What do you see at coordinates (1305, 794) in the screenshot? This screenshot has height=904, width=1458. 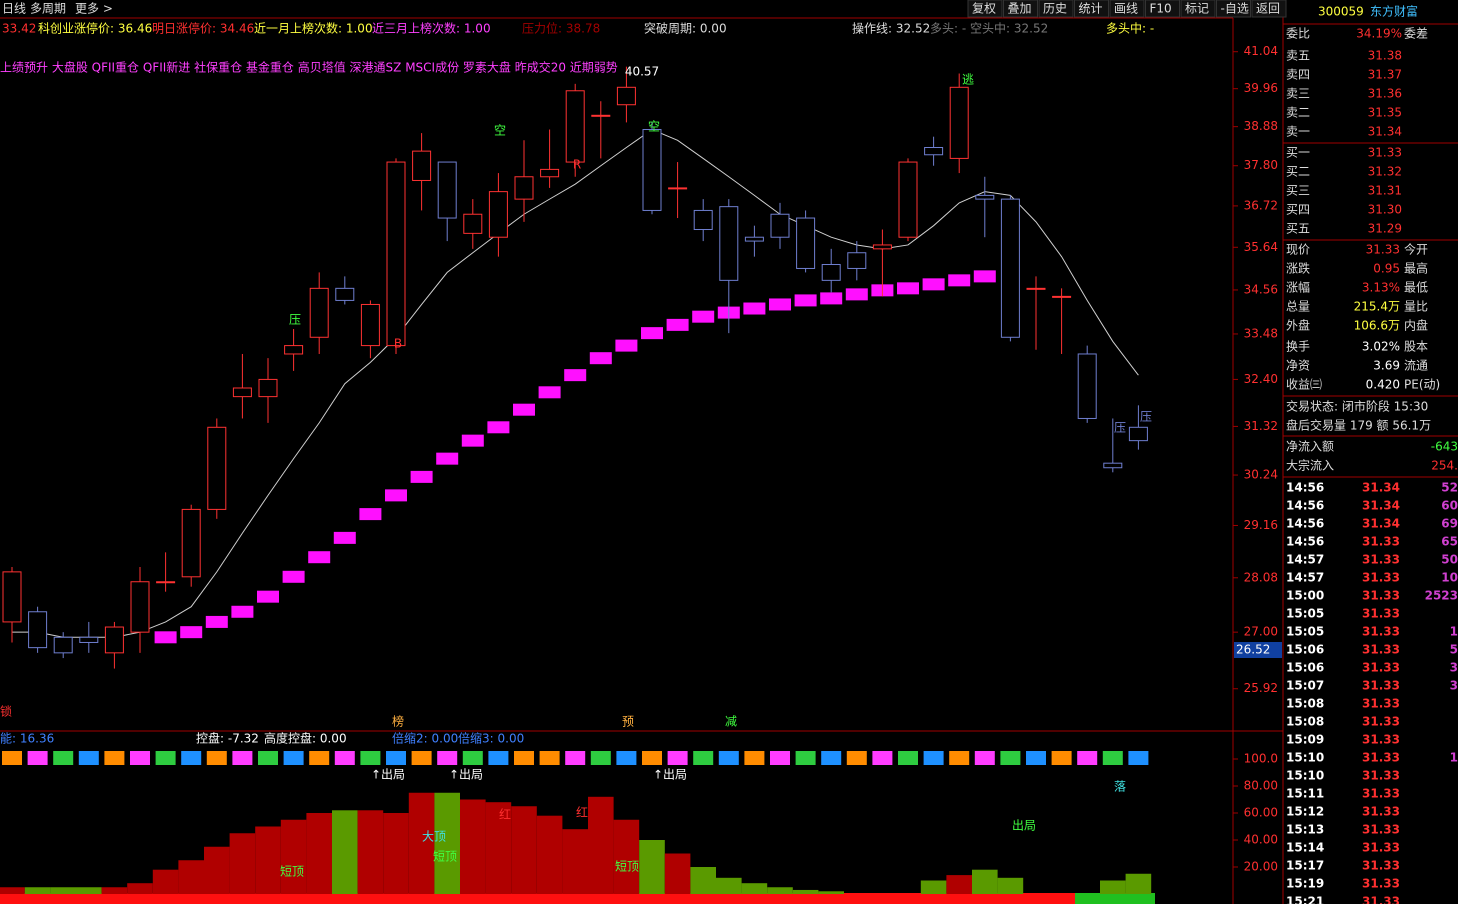 I see `tick-time: 15:11` at bounding box center [1305, 794].